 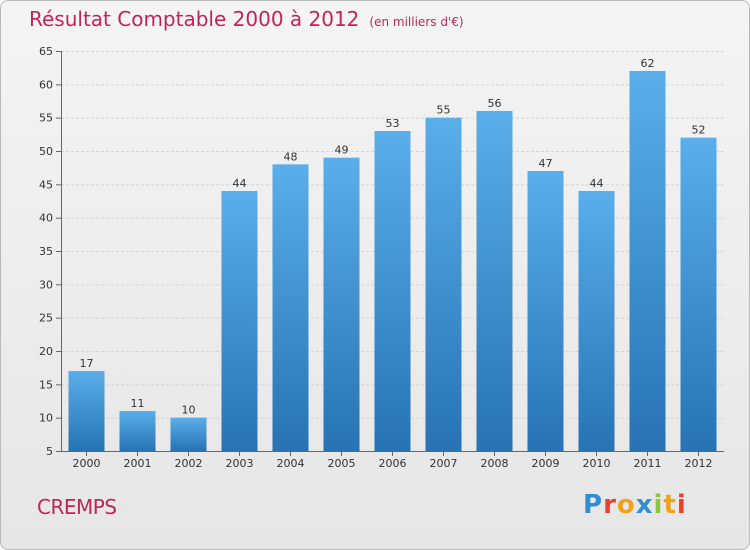 I want to click on data-label: 53, so click(x=393, y=123).